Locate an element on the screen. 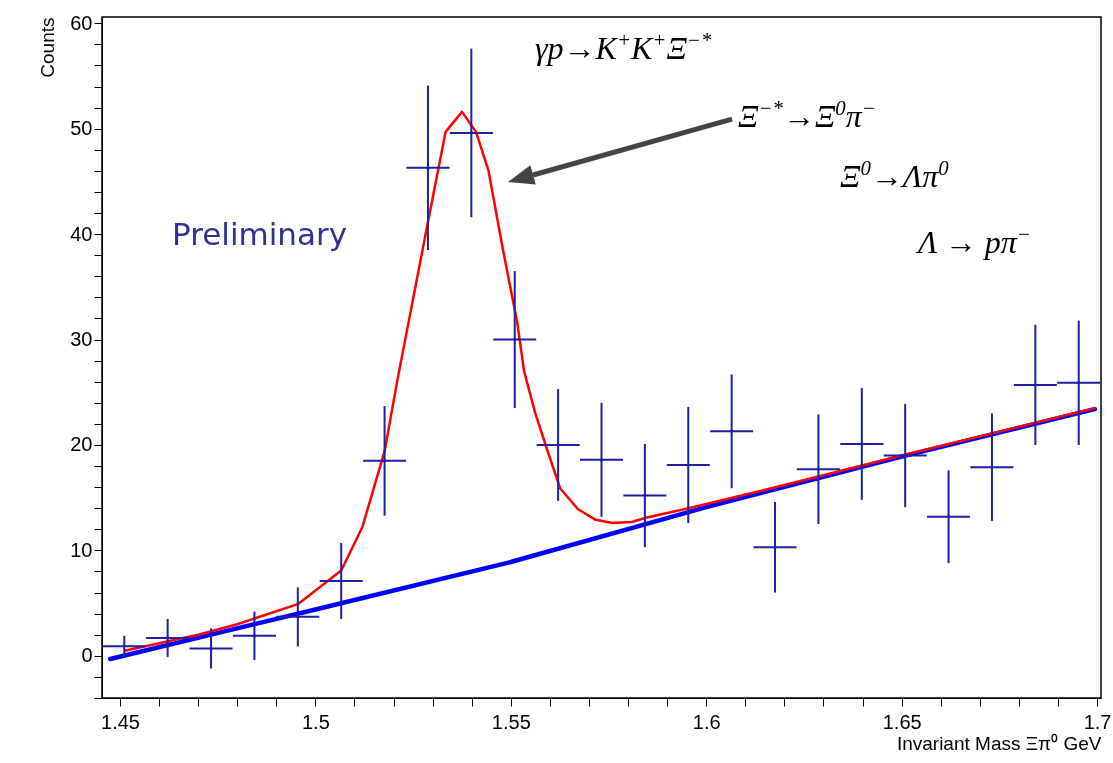 The image size is (1113, 763). annotation: Ξ$^{−*}$→Ξ$^{0}$π$^{−}$ is located at coordinates (807, 115).